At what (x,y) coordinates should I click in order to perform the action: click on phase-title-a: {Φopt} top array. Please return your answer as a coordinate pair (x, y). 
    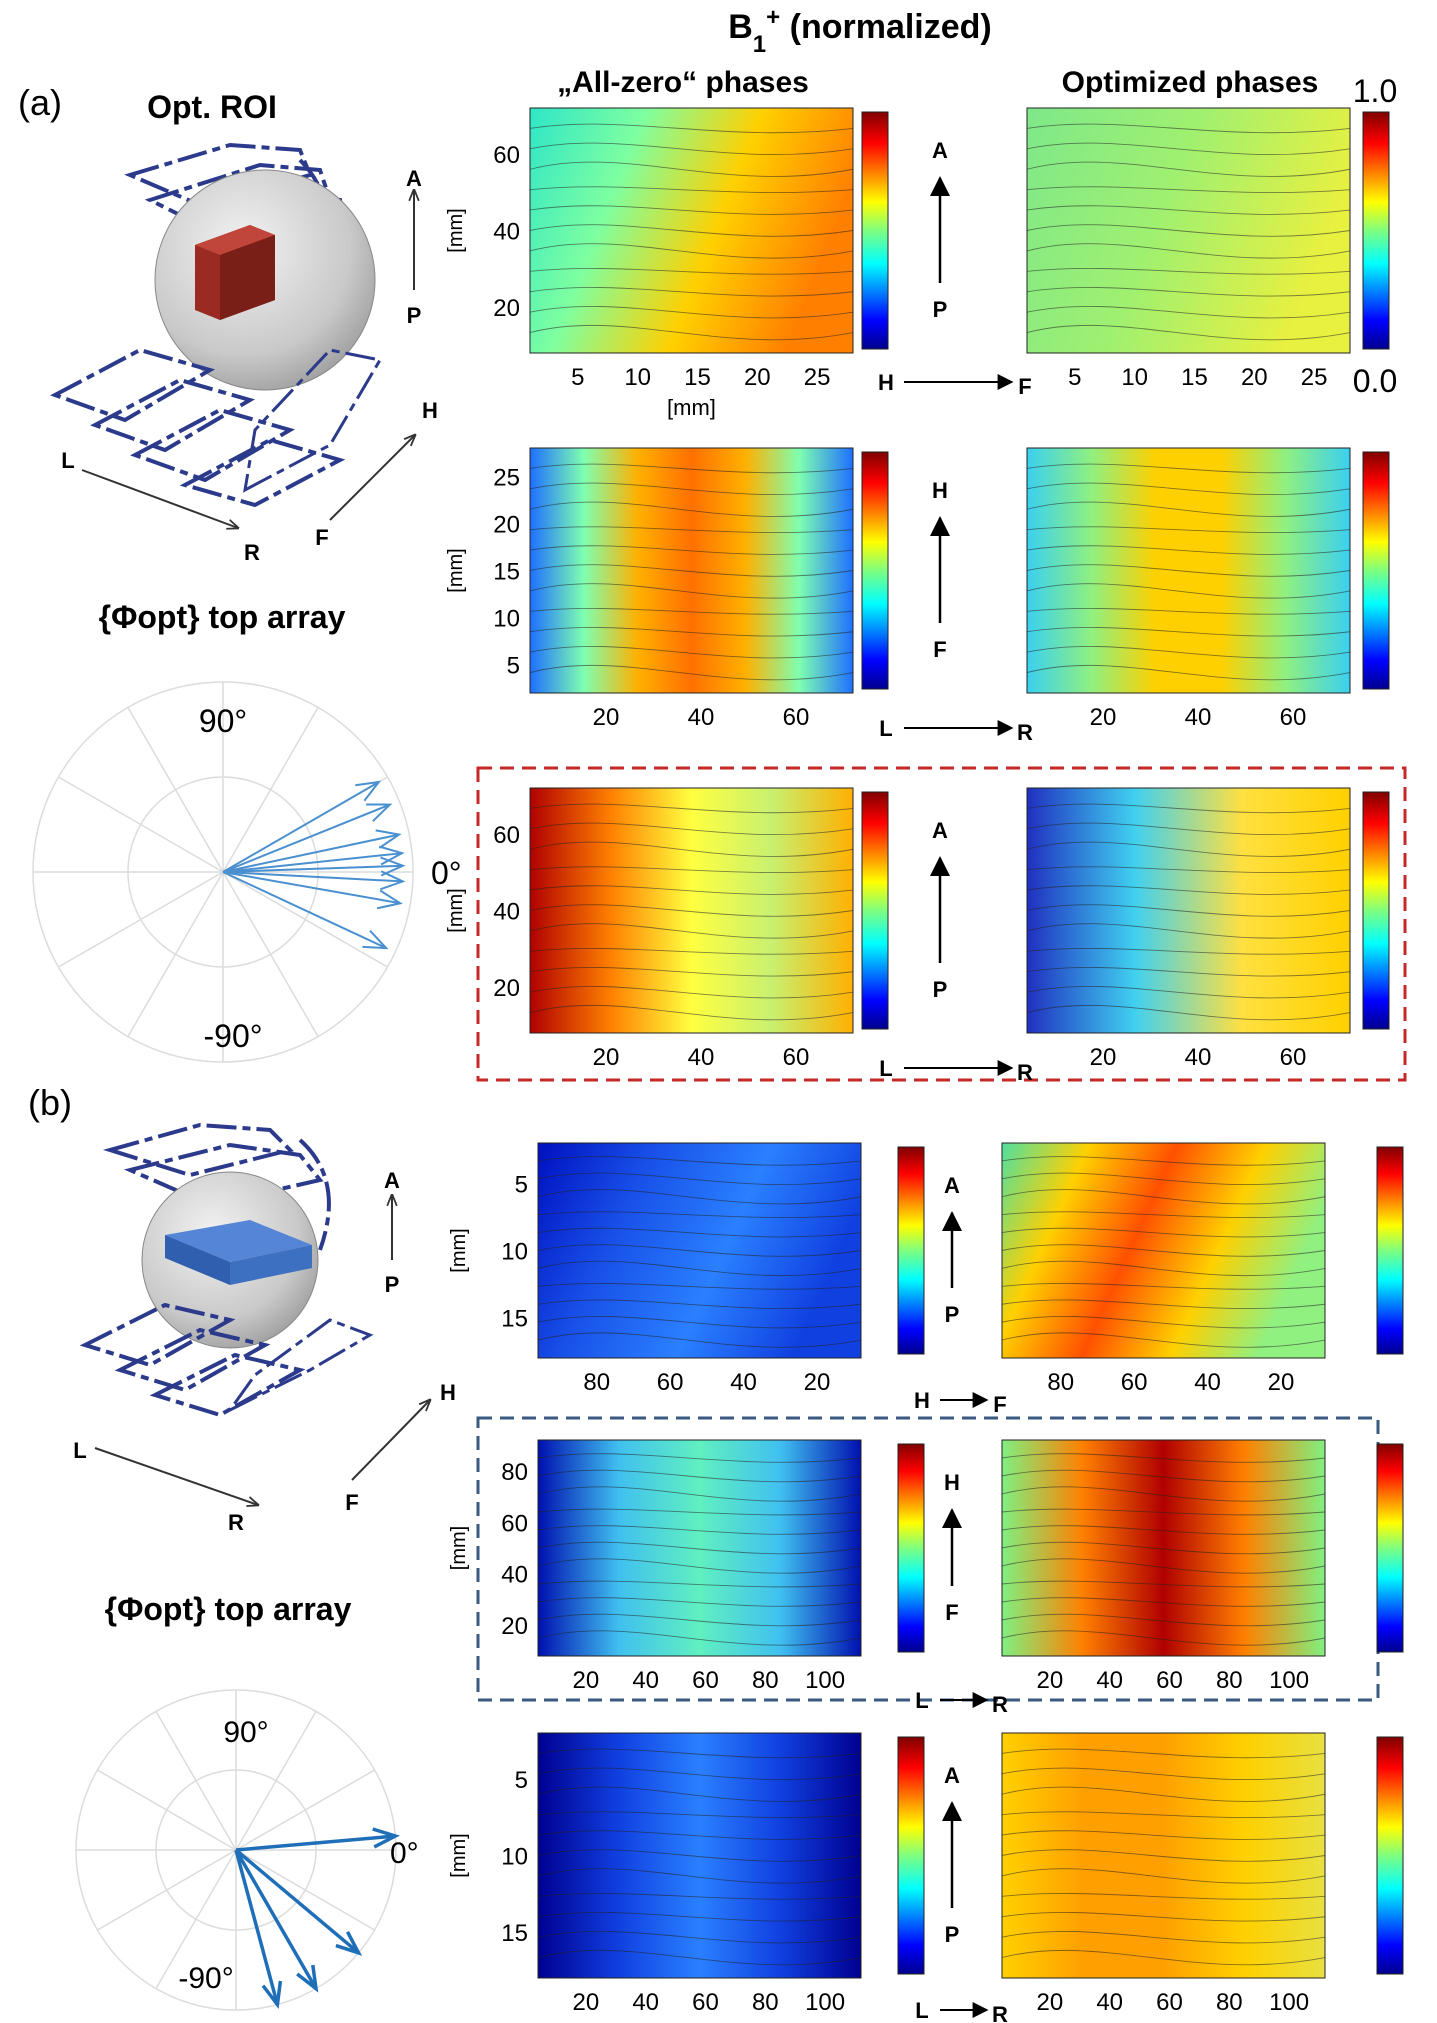
    Looking at the image, I should click on (222, 617).